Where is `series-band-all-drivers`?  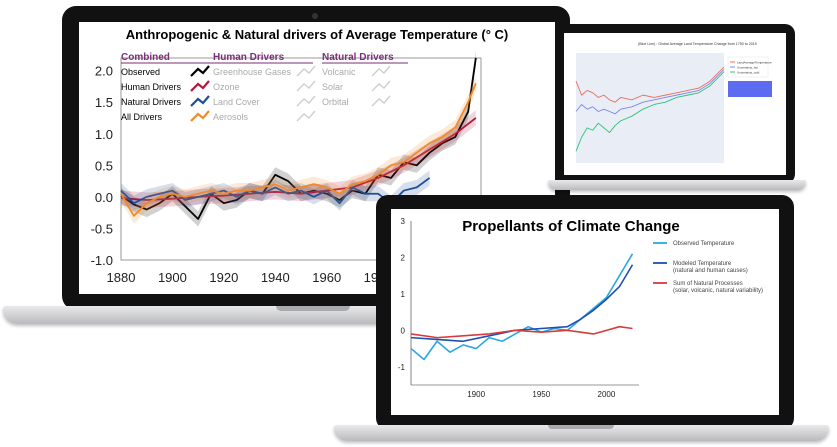
series-band-all-drivers is located at coordinates (298, 149).